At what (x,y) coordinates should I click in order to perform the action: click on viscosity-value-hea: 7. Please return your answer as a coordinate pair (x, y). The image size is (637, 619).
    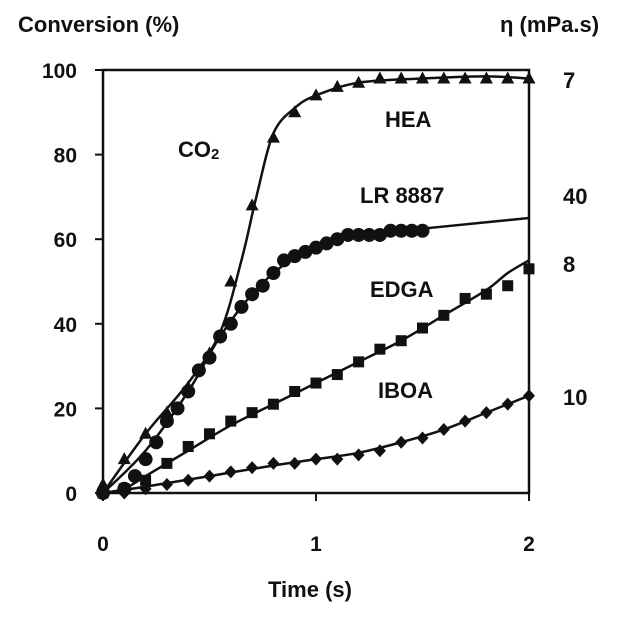
    Looking at the image, I should click on (569, 80).